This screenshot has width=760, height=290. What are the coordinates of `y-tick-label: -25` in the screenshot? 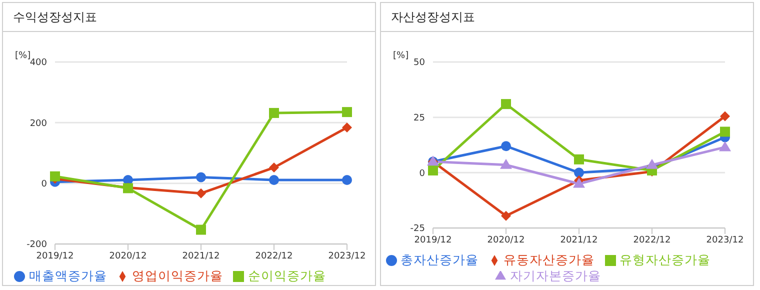 It's located at (417, 229).